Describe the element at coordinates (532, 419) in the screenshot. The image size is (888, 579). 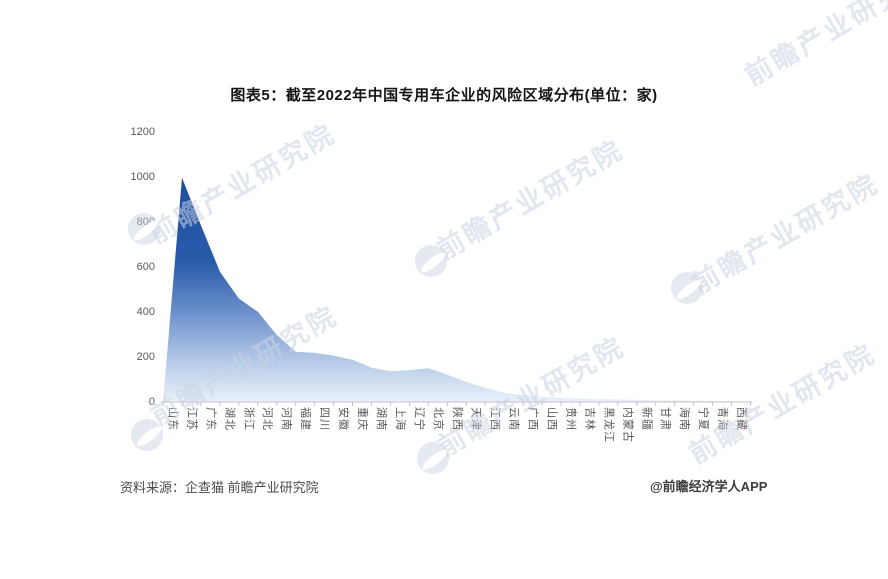
I see `x-tick-label: 广西` at that location.